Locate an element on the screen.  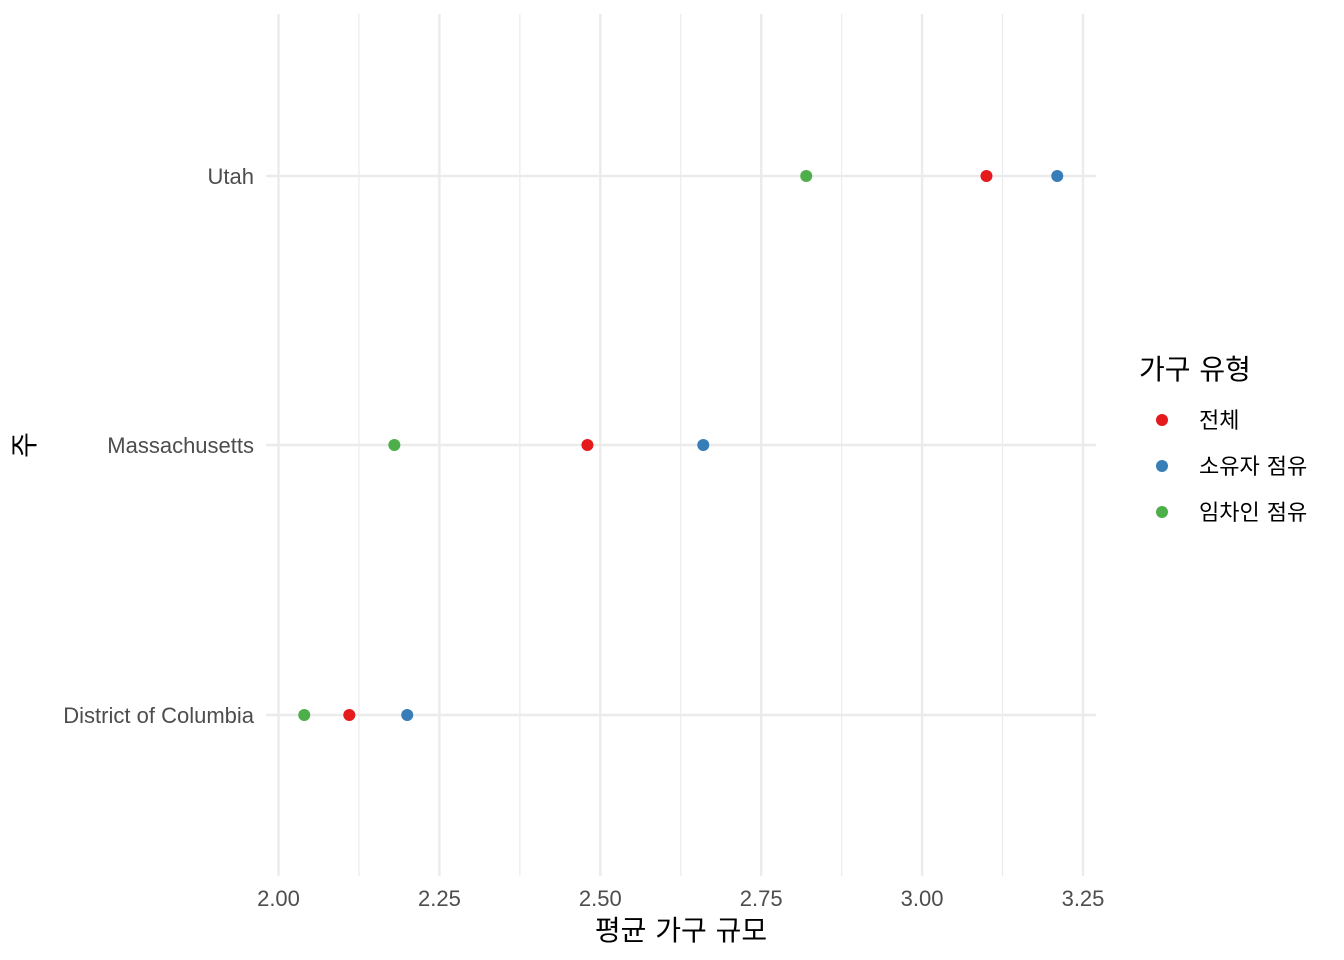
y-tick-label: Massachusetts is located at coordinates (180, 445).